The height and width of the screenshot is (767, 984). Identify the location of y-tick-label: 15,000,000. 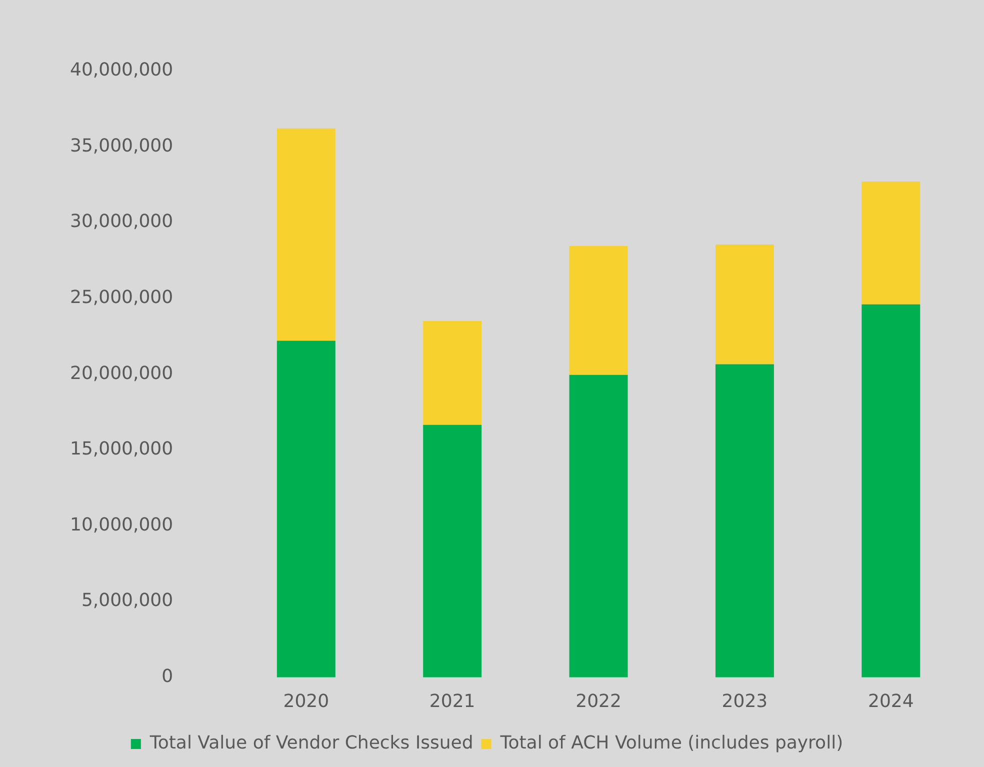
(122, 449).